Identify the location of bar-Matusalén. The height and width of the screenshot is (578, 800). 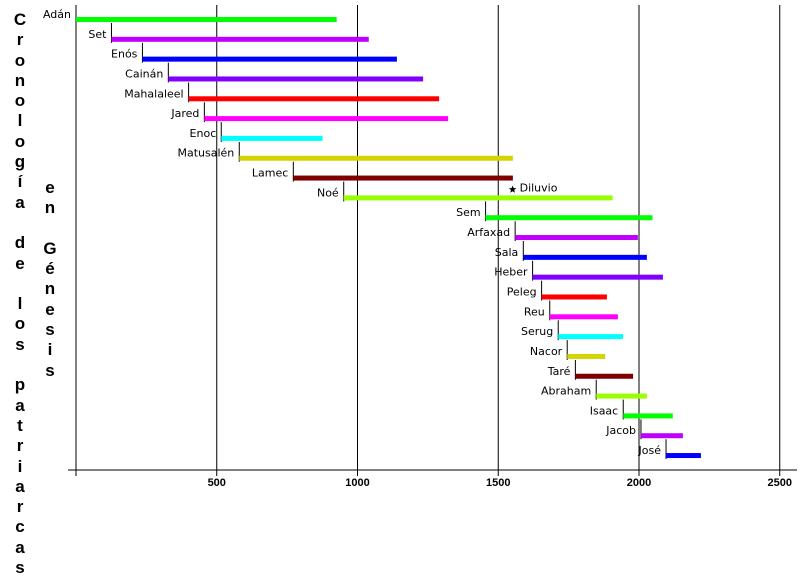
(376, 158).